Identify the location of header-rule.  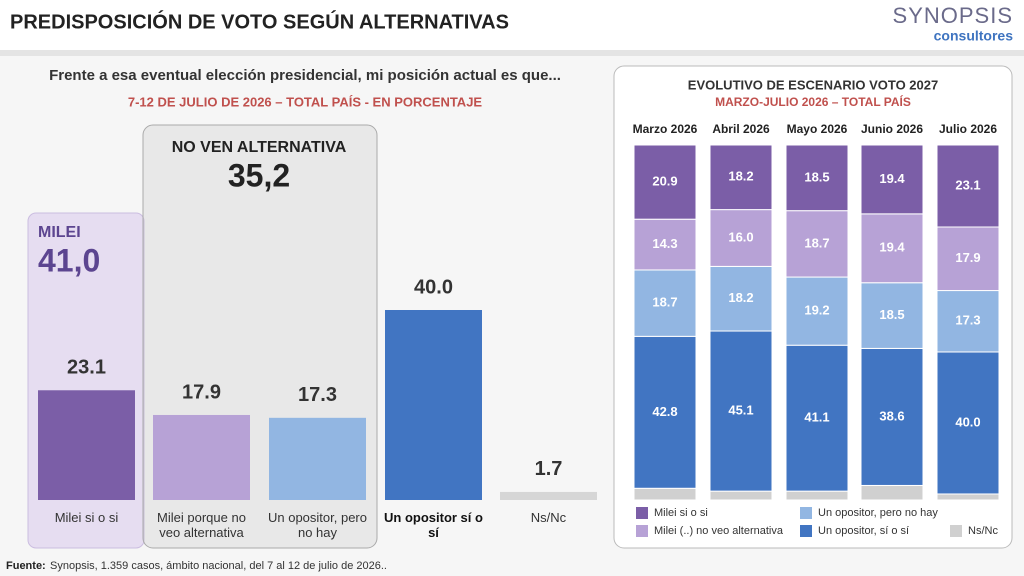
(512, 53).